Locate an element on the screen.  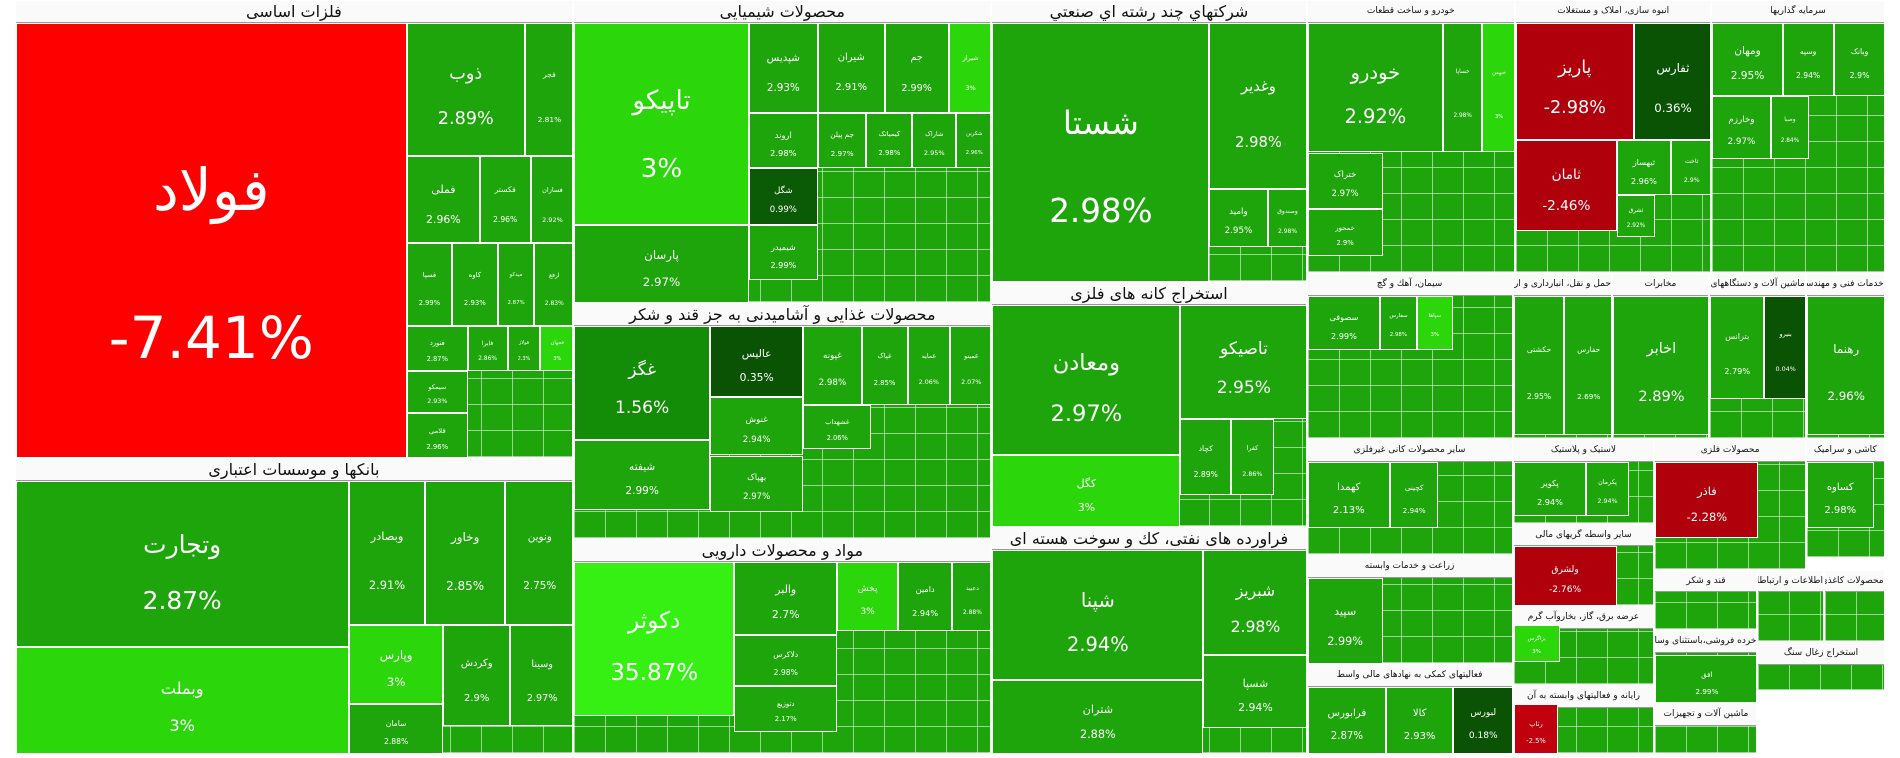
sector: کاشی و سرامیک کساوه 2.98% is located at coordinates (1845, 498).